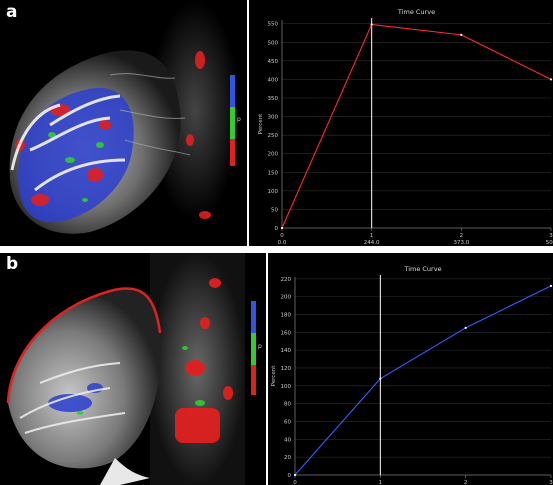  What do you see at coordinates (286, 369) in the screenshot?
I see `y-tick-label: 120` at bounding box center [286, 369].